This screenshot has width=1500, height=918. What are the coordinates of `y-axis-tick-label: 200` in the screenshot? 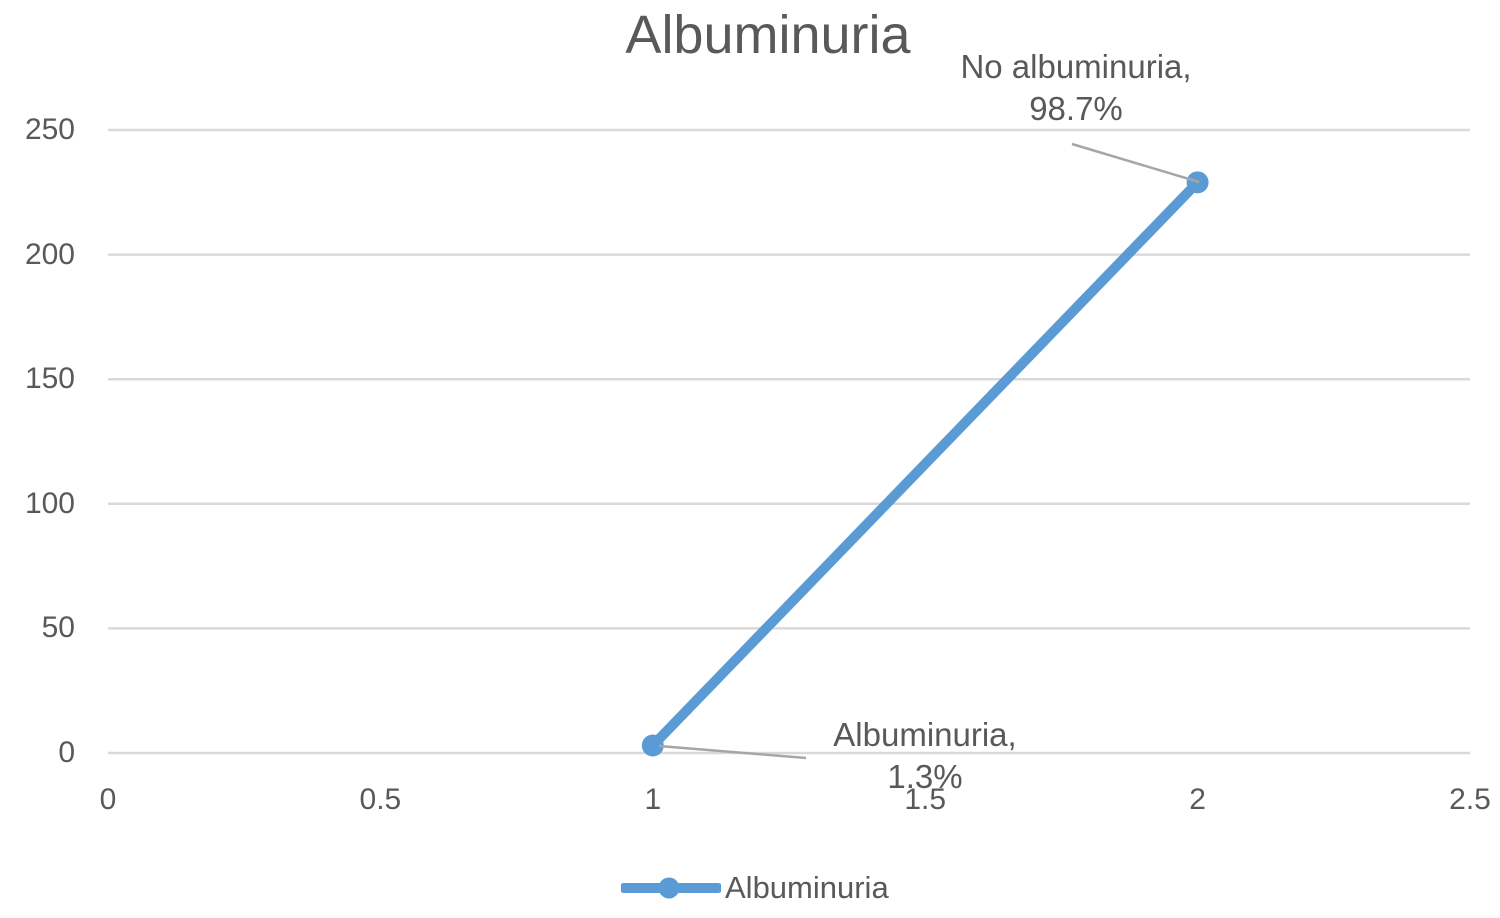 It's located at (49, 254).